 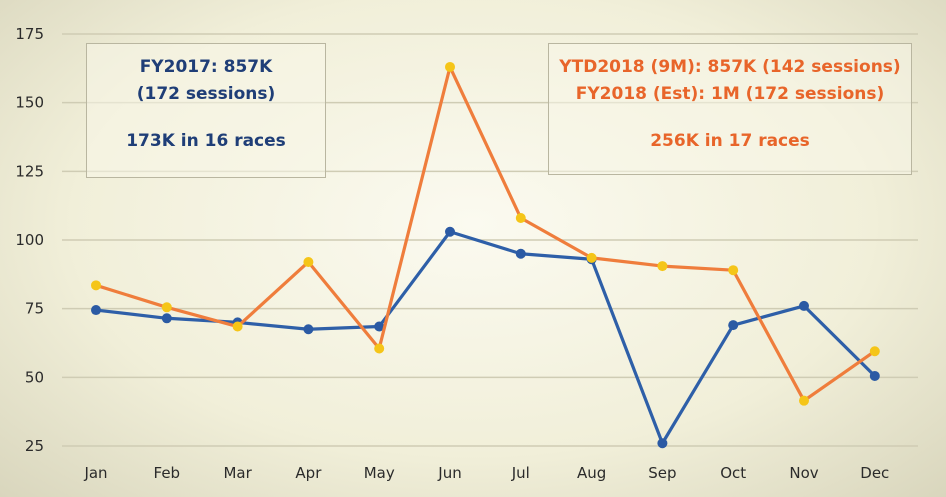 I want to click on fy2017-races-label: 173K in 16 races, so click(x=206, y=141).